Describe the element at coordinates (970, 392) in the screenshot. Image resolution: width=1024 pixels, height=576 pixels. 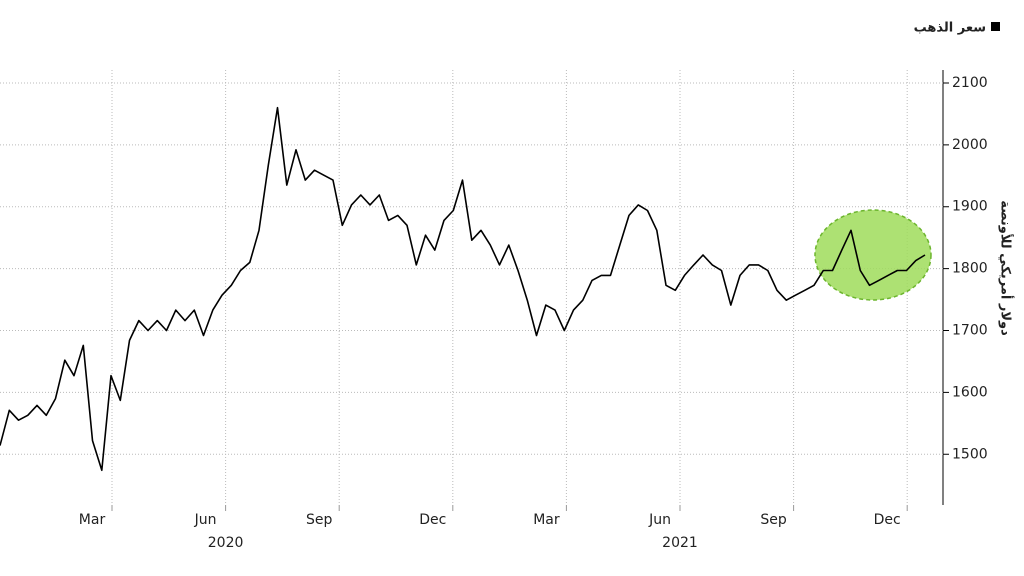
I see `y-tick-label: 1600` at that location.